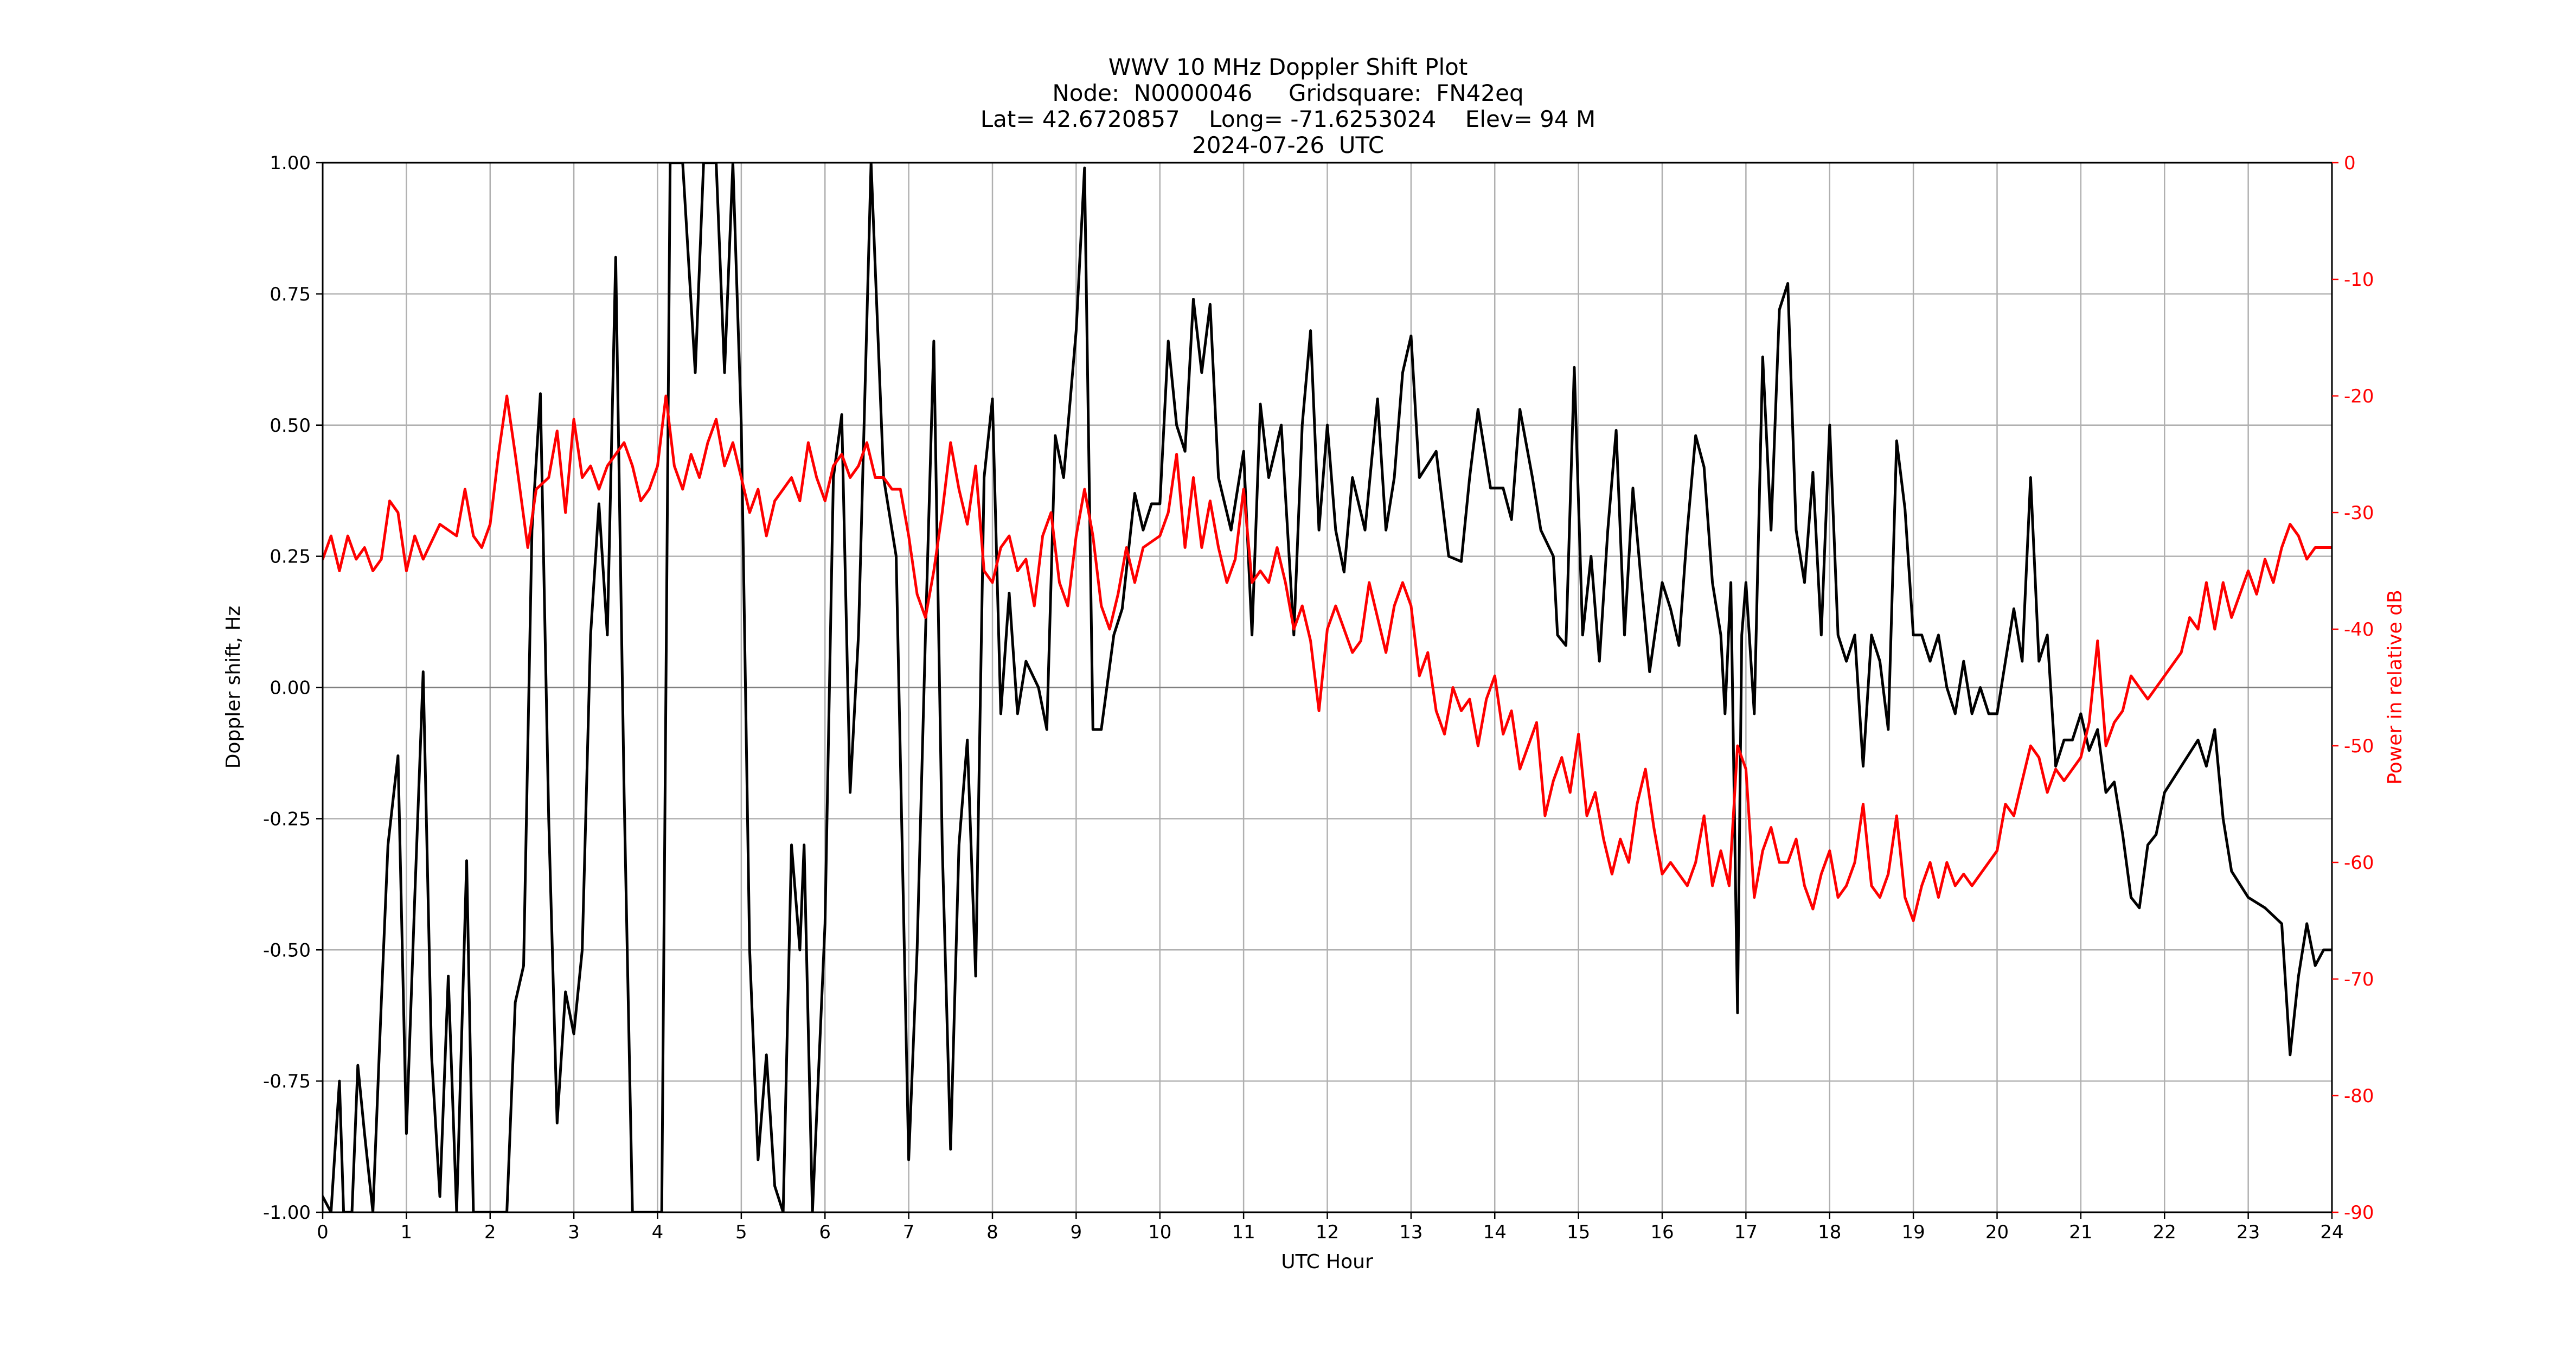  I want to click on y-tick-label-left: 0.00, so click(290, 688).